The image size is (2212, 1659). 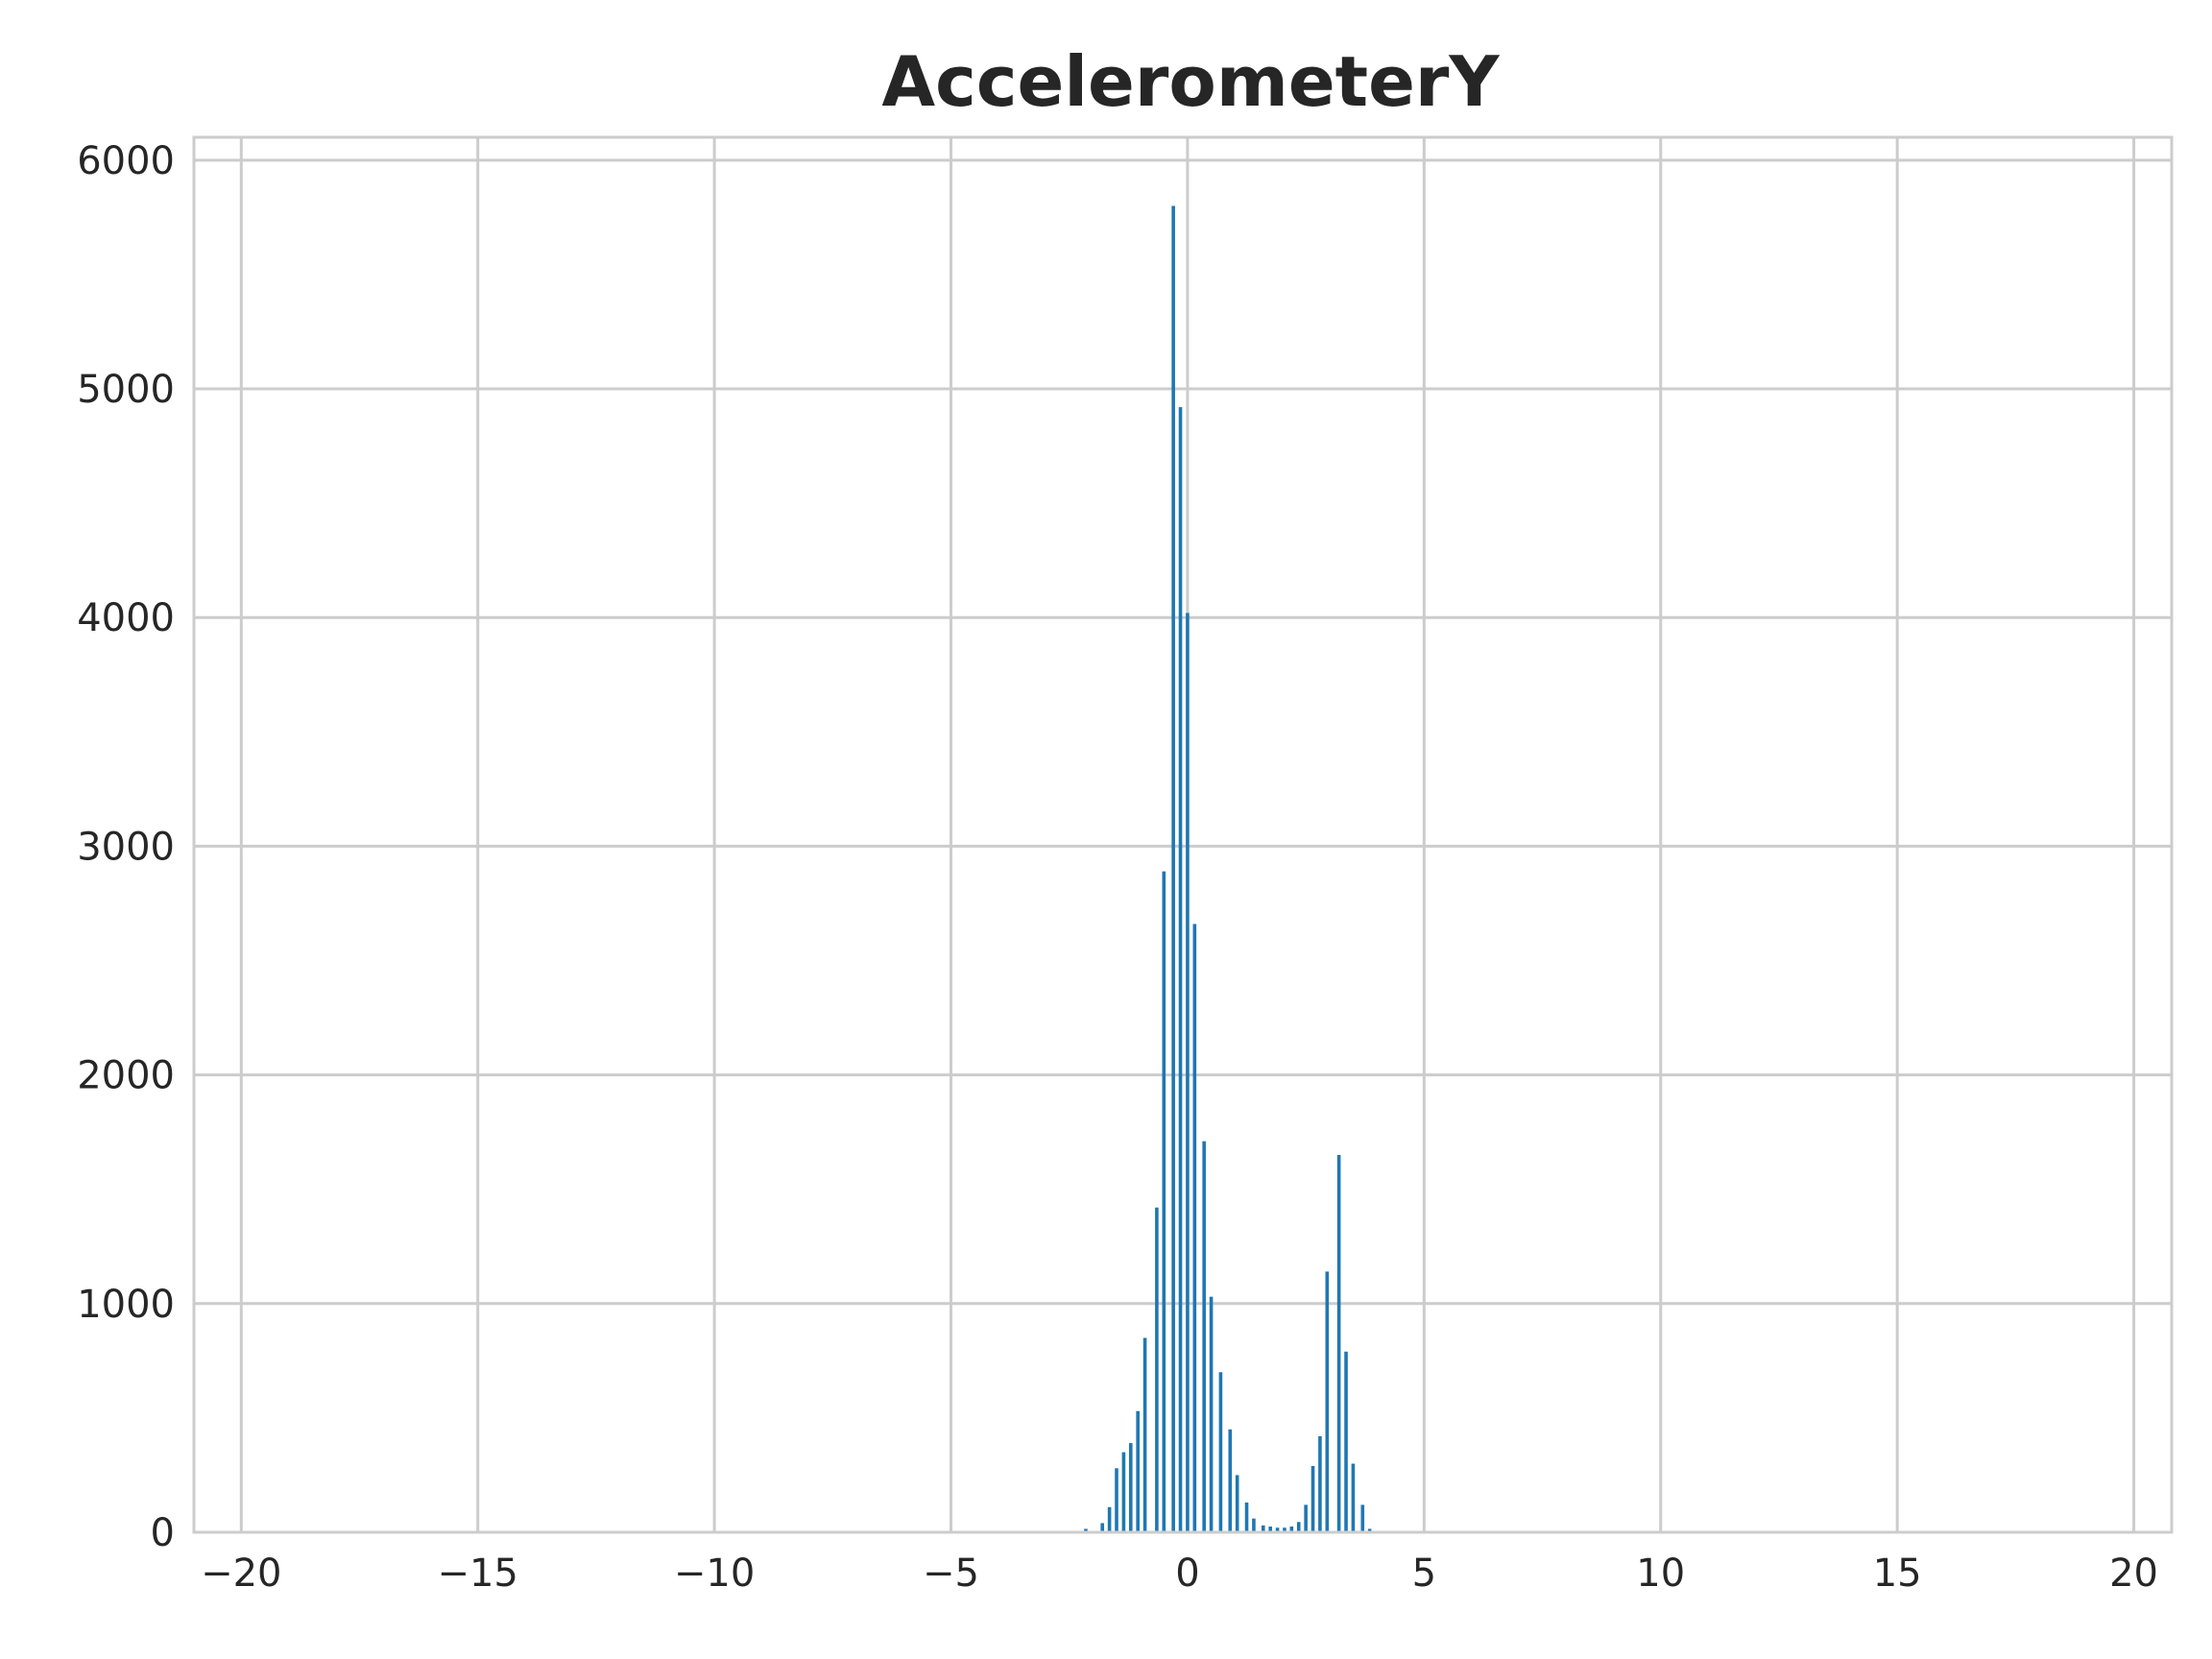 What do you see at coordinates (1897, 1573) in the screenshot?
I see `x-tick-label: 15` at bounding box center [1897, 1573].